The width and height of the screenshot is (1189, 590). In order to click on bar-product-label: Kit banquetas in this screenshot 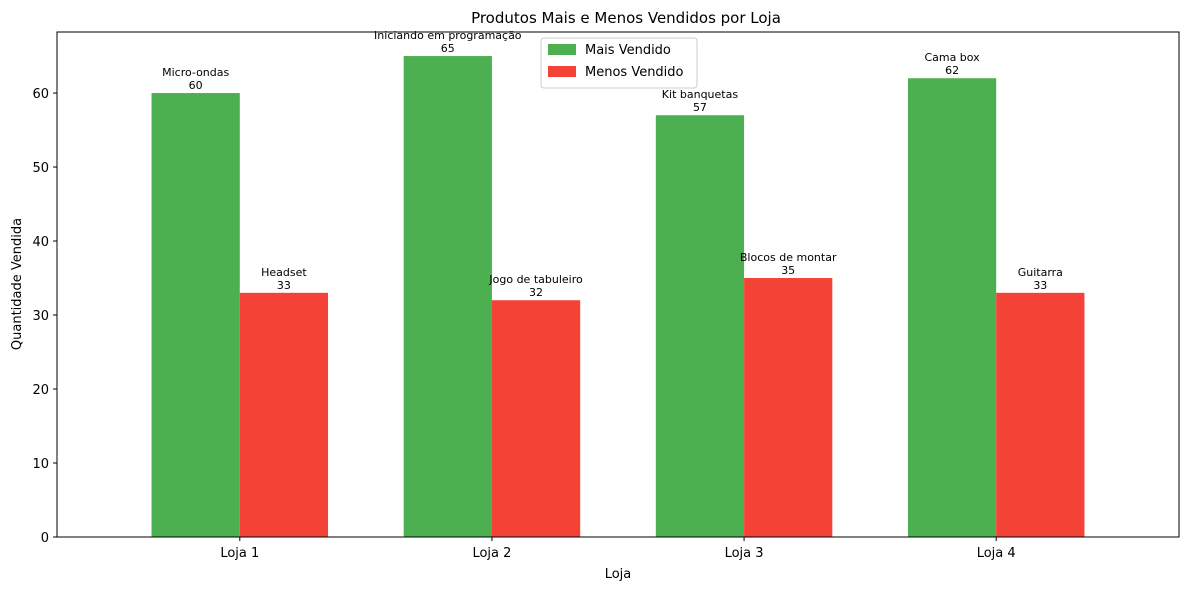, I will do `click(700, 94)`.